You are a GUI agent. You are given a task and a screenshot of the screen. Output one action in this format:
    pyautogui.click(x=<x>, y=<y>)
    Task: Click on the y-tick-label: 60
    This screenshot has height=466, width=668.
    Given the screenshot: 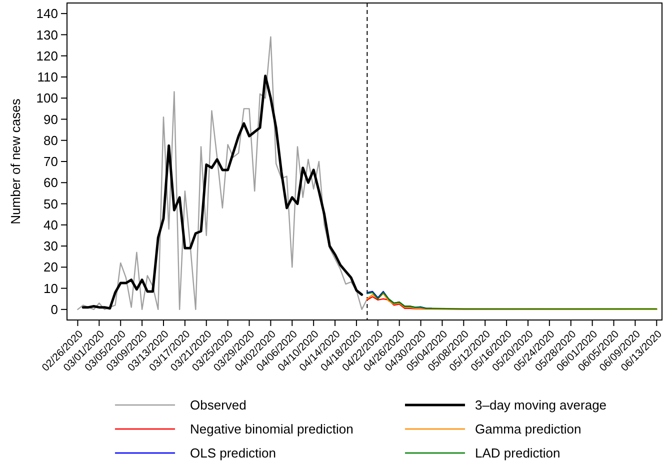 What is the action you would take?
    pyautogui.click(x=51, y=182)
    